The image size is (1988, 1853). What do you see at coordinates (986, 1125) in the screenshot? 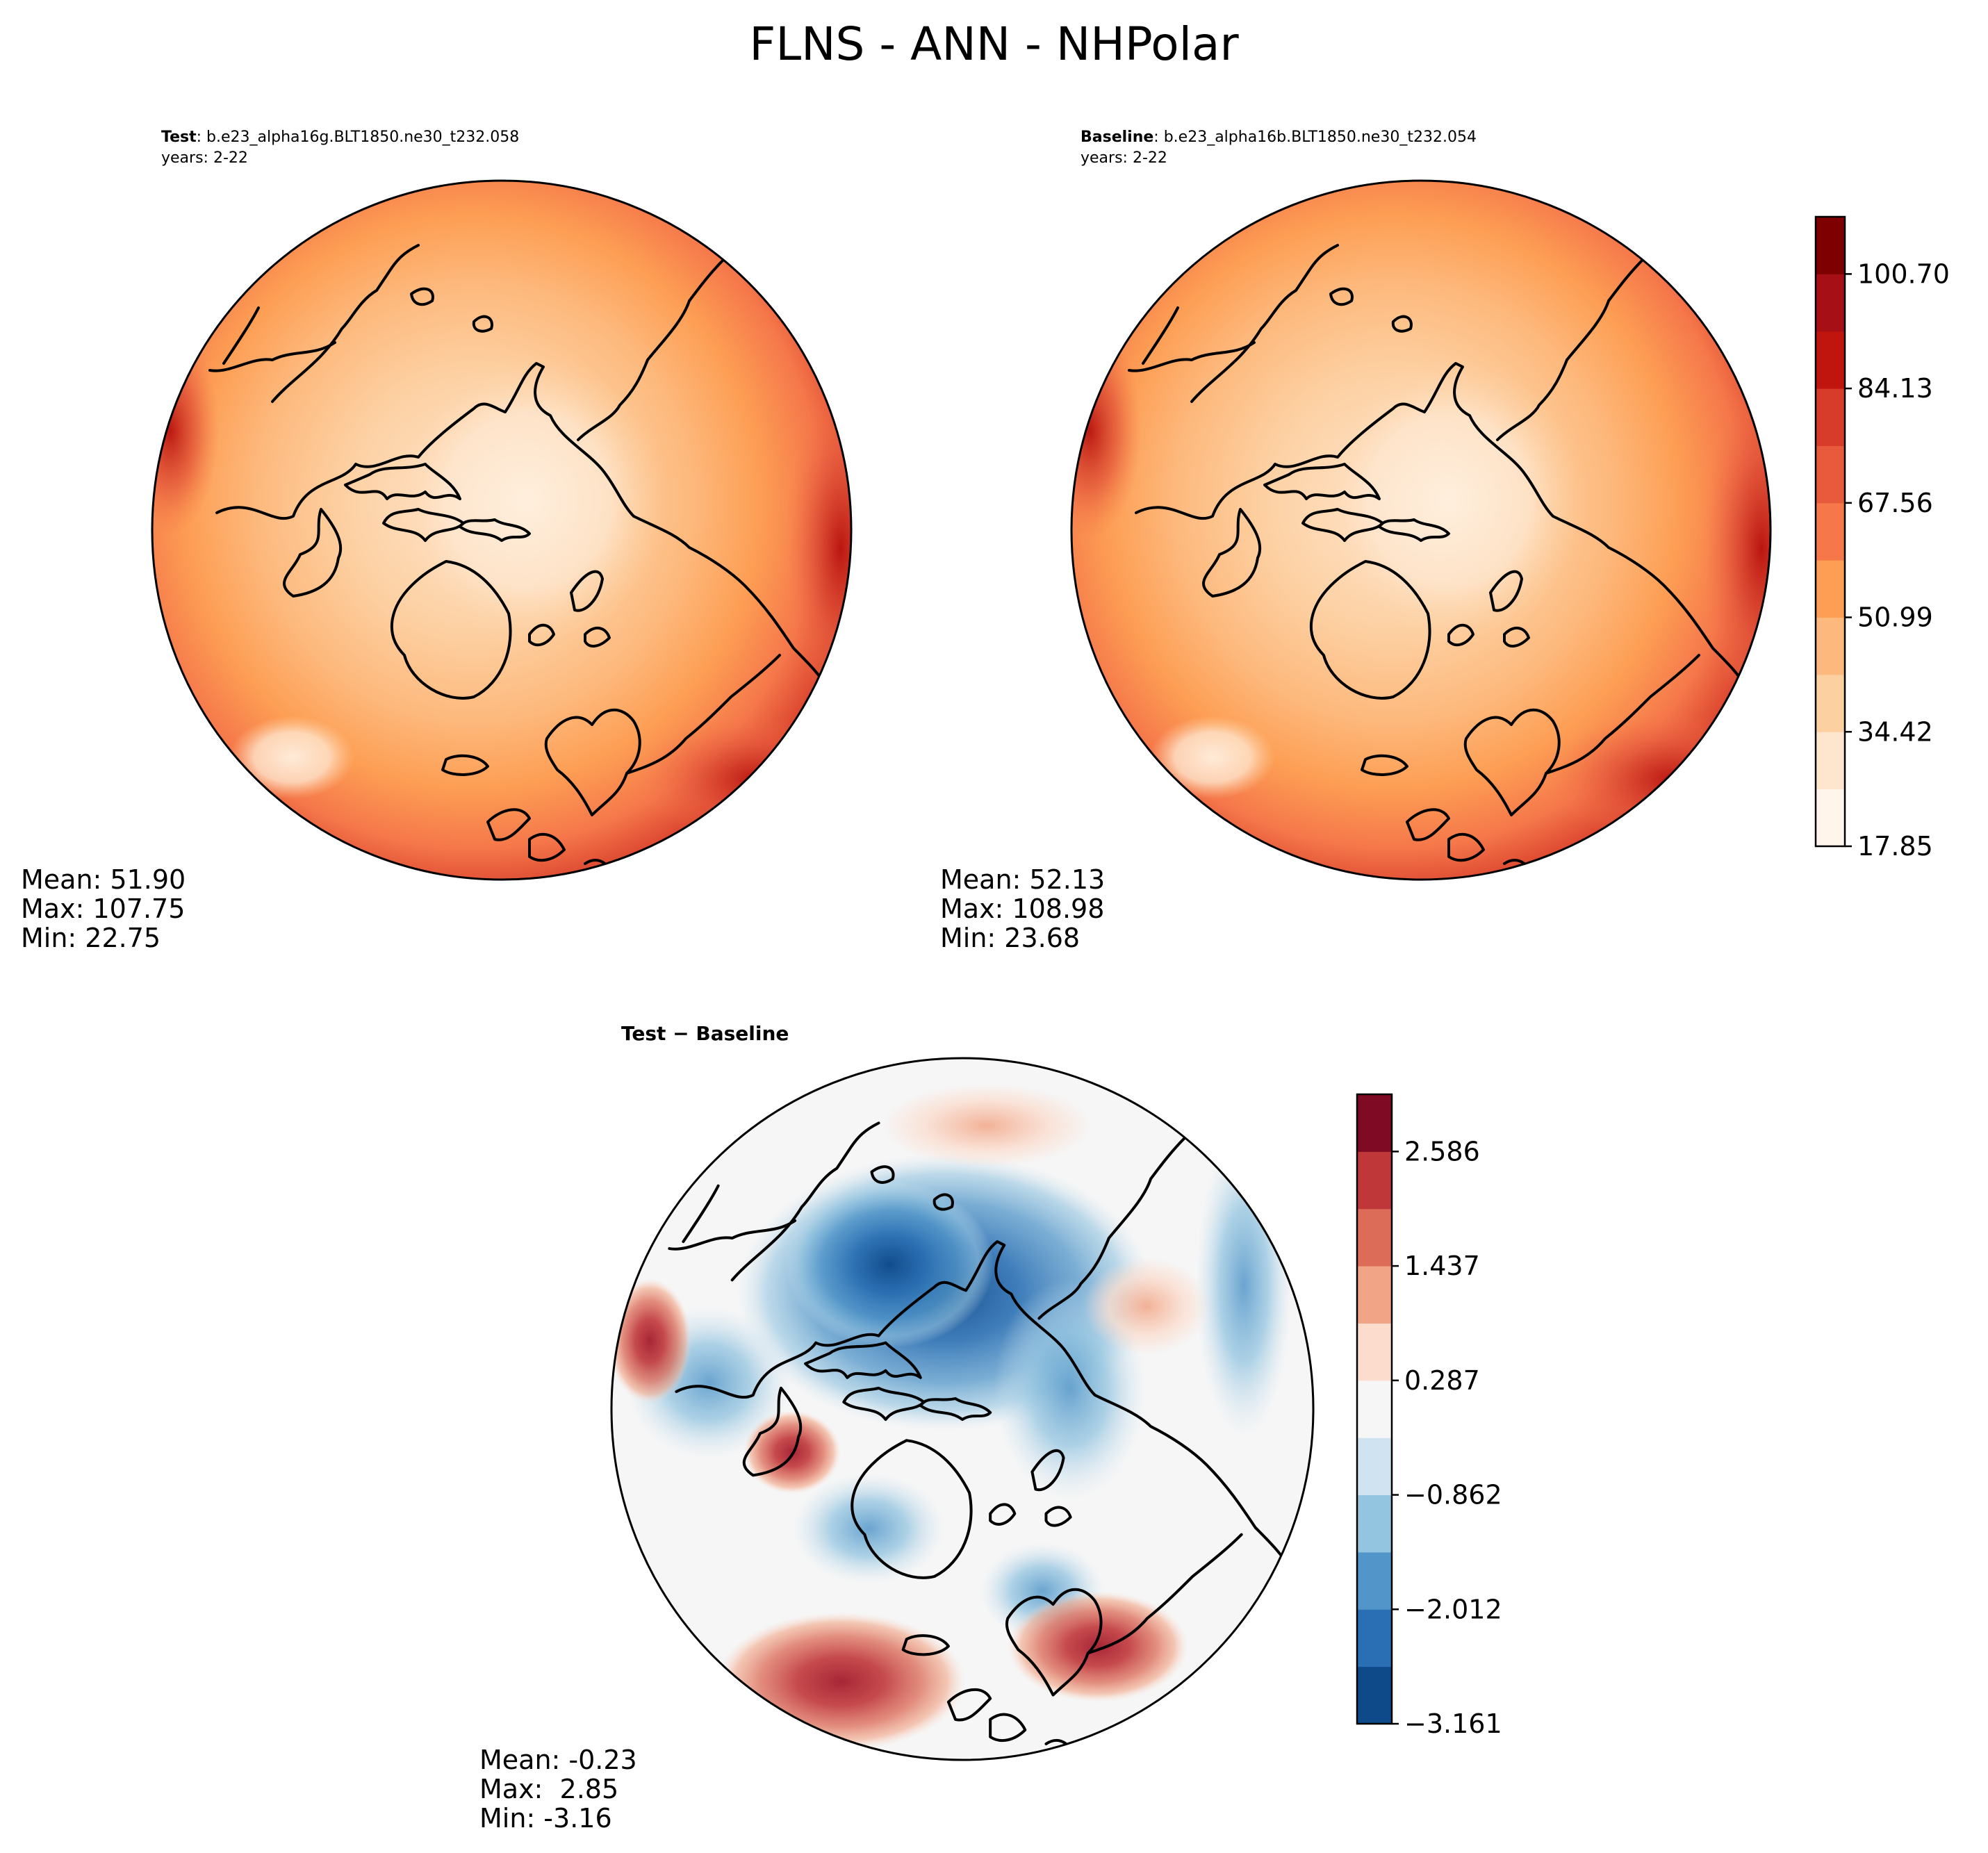
I see `panel-diff-north-high` at bounding box center [986, 1125].